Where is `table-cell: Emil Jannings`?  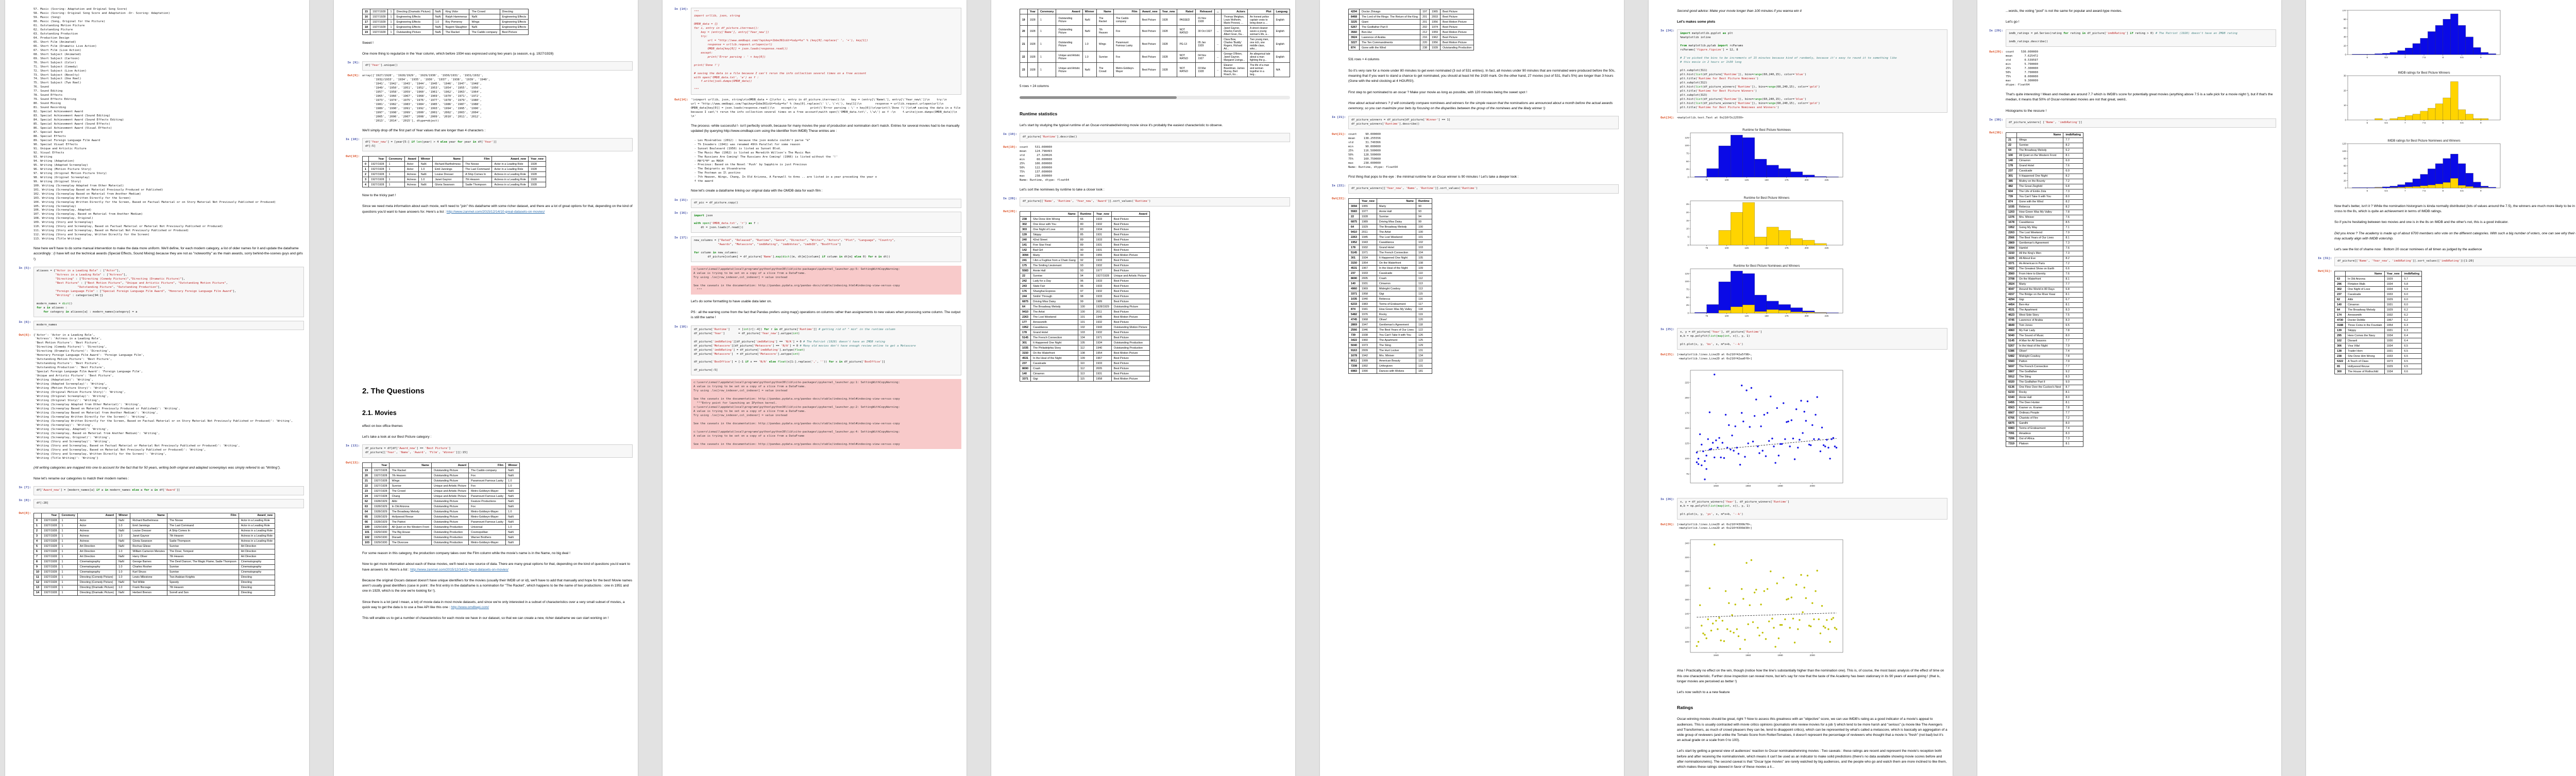
table-cell: Emil Jannings is located at coordinates (148, 526).